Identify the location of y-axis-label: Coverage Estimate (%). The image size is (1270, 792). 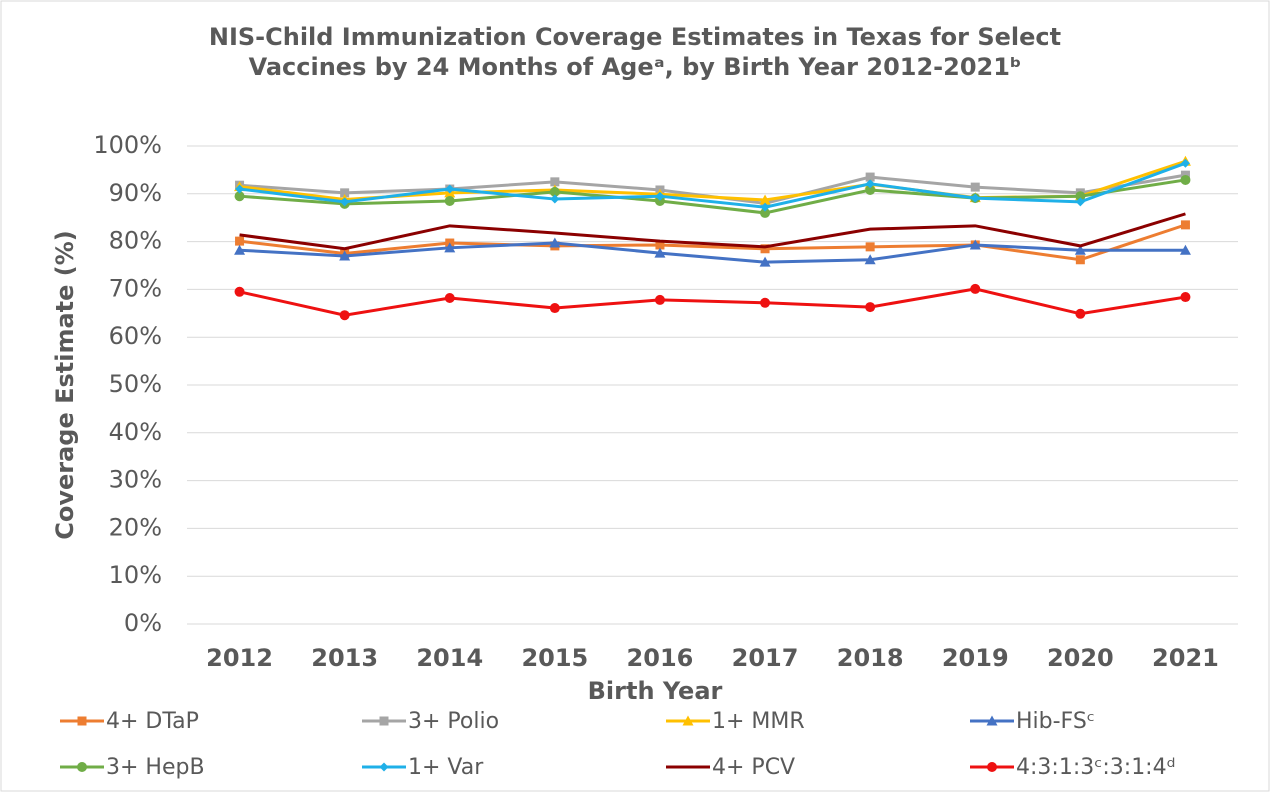
(65, 385).